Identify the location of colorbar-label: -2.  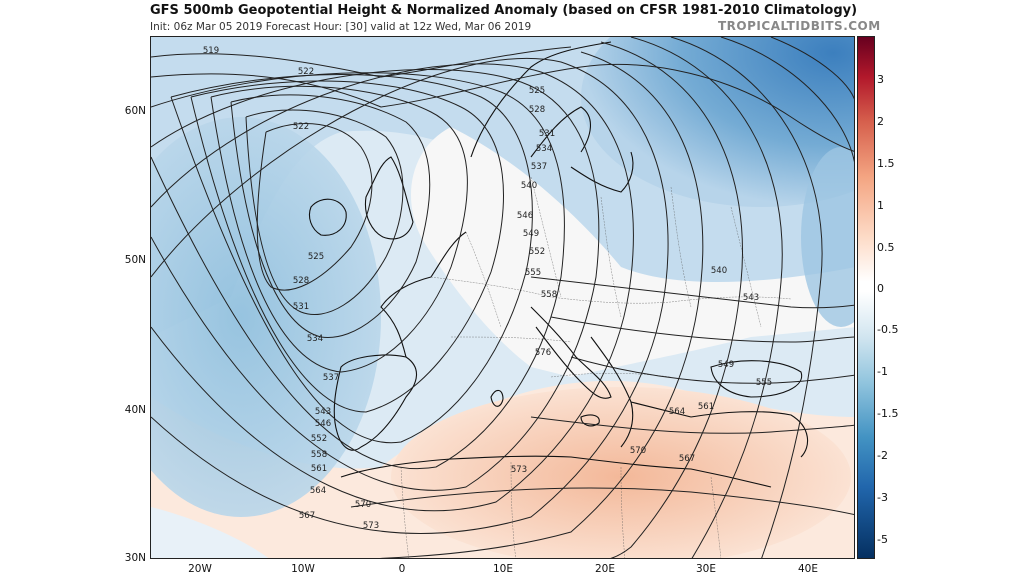
(882, 455).